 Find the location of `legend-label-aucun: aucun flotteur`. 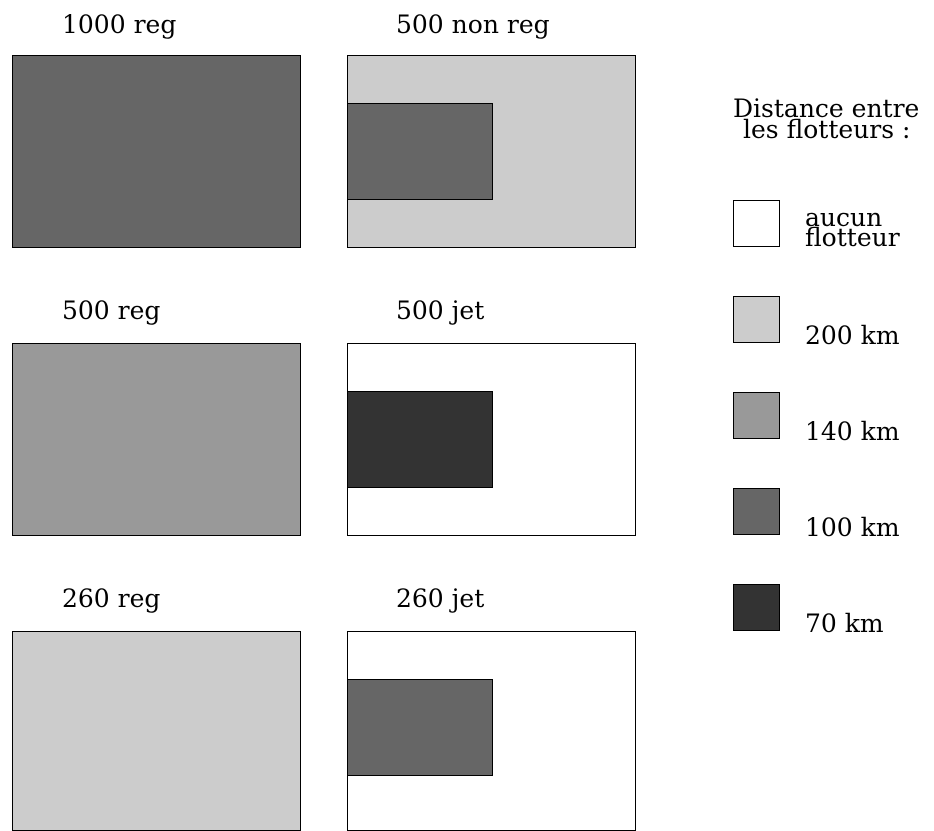

legend-label-aucun: aucun flotteur is located at coordinates (852, 227).